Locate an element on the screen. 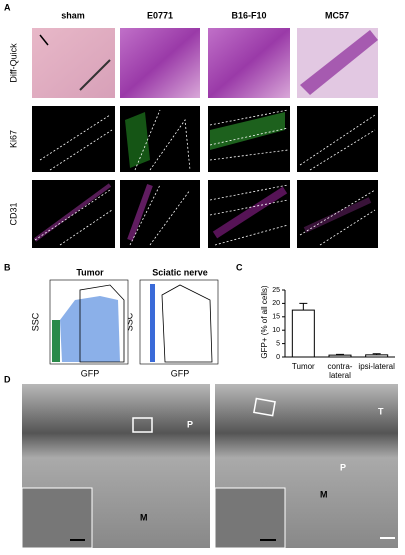  flow-plots is located at coordinates (134, 322).